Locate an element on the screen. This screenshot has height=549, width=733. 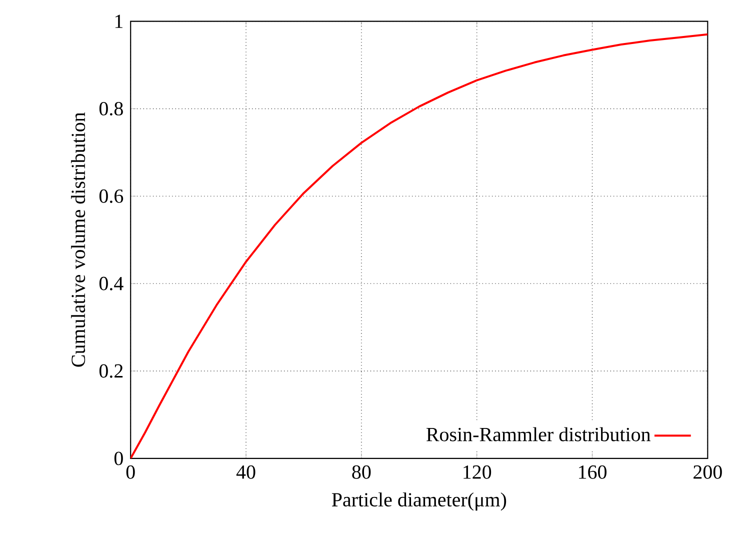
y-tick-label: 0 is located at coordinates (118, 459).